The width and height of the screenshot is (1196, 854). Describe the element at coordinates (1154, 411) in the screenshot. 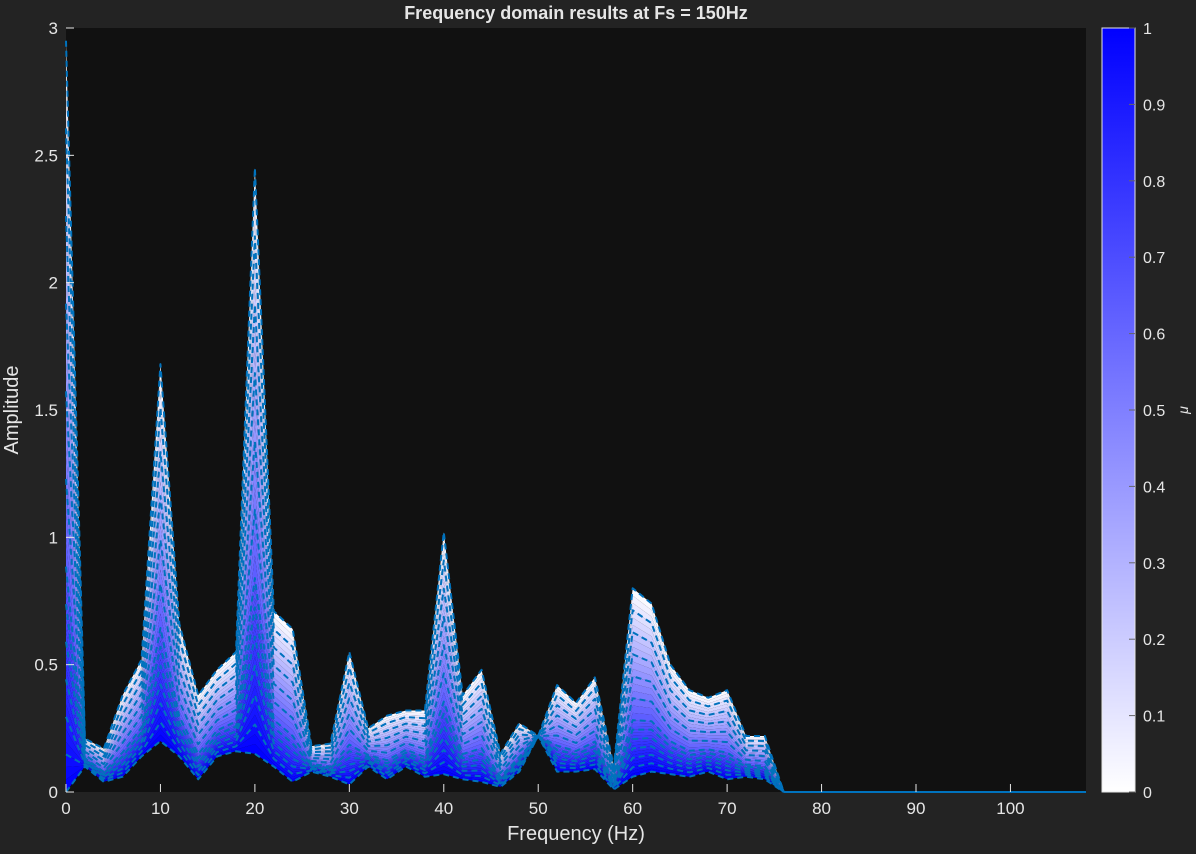

I see `colorbar-tick-label: 0.5` at that location.